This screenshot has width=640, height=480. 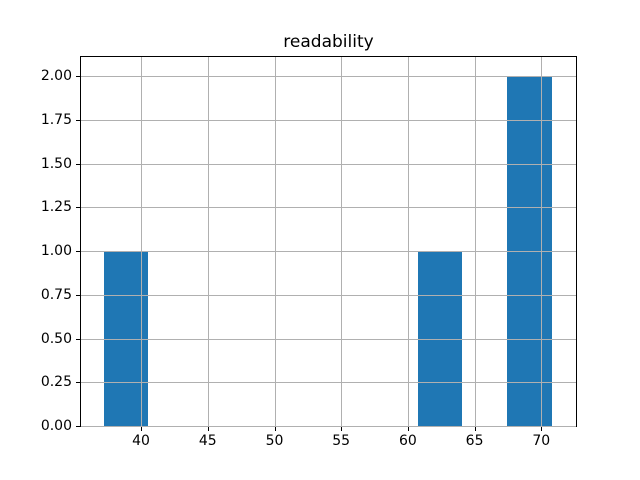 I want to click on x-tick-label: 70, so click(x=541, y=441).